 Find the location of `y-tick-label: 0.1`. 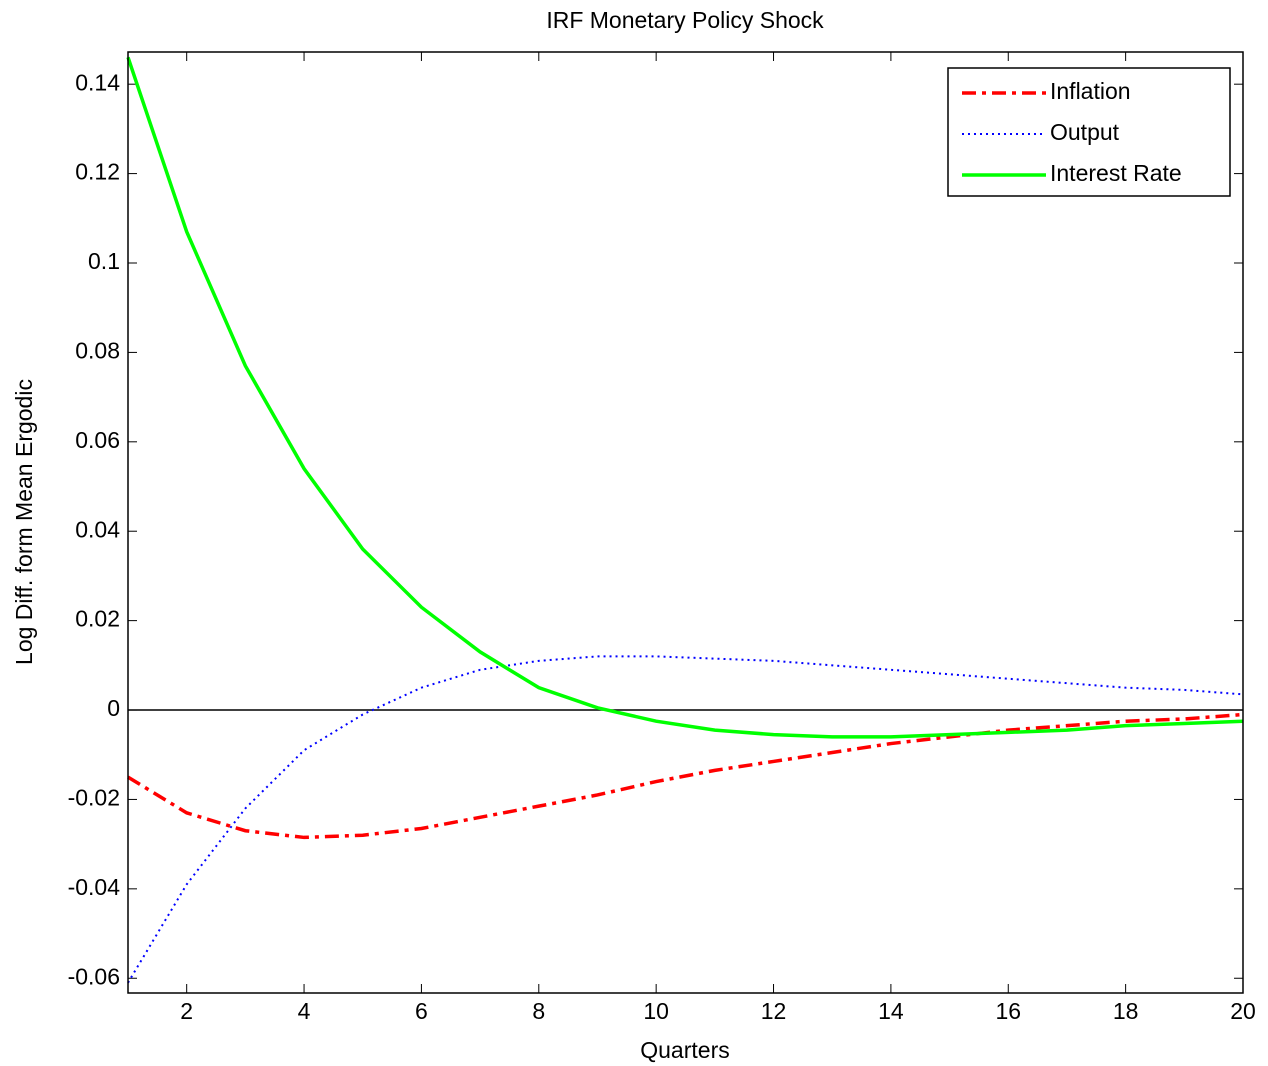

y-tick-label: 0.1 is located at coordinates (104, 261).